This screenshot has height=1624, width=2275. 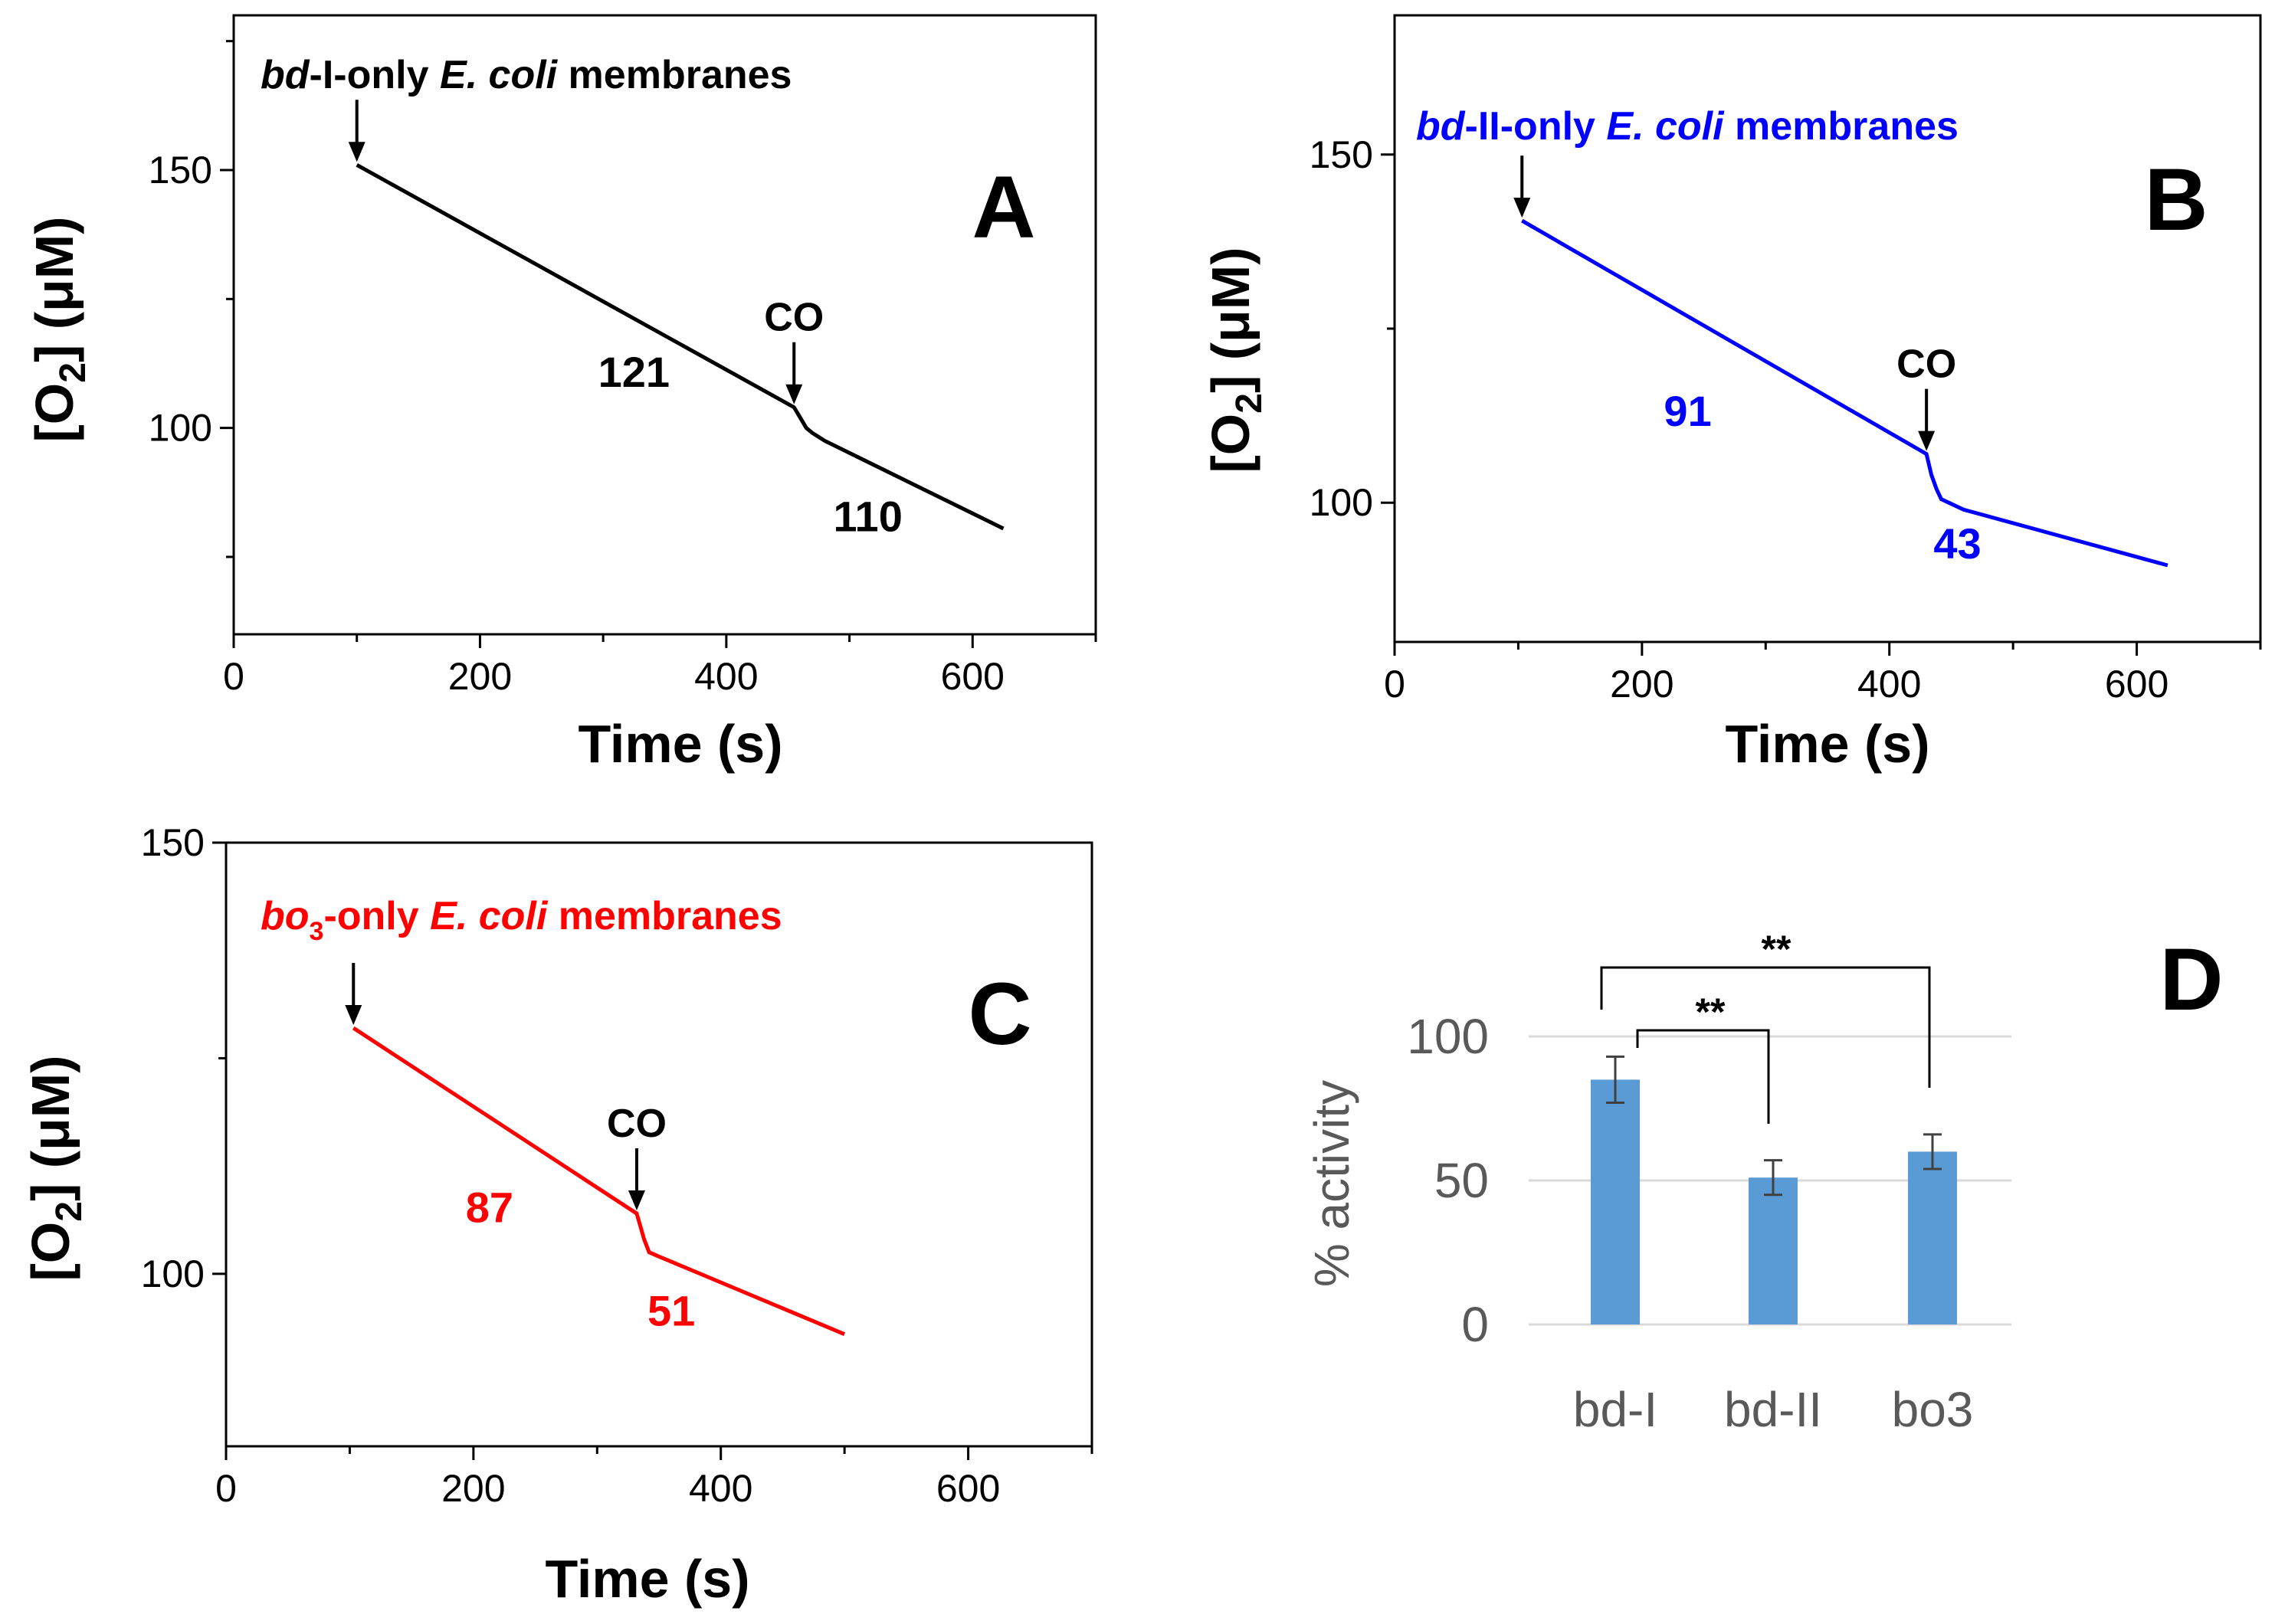 What do you see at coordinates (1522, 208) in the screenshot?
I see `b-start-arrow-head` at bounding box center [1522, 208].